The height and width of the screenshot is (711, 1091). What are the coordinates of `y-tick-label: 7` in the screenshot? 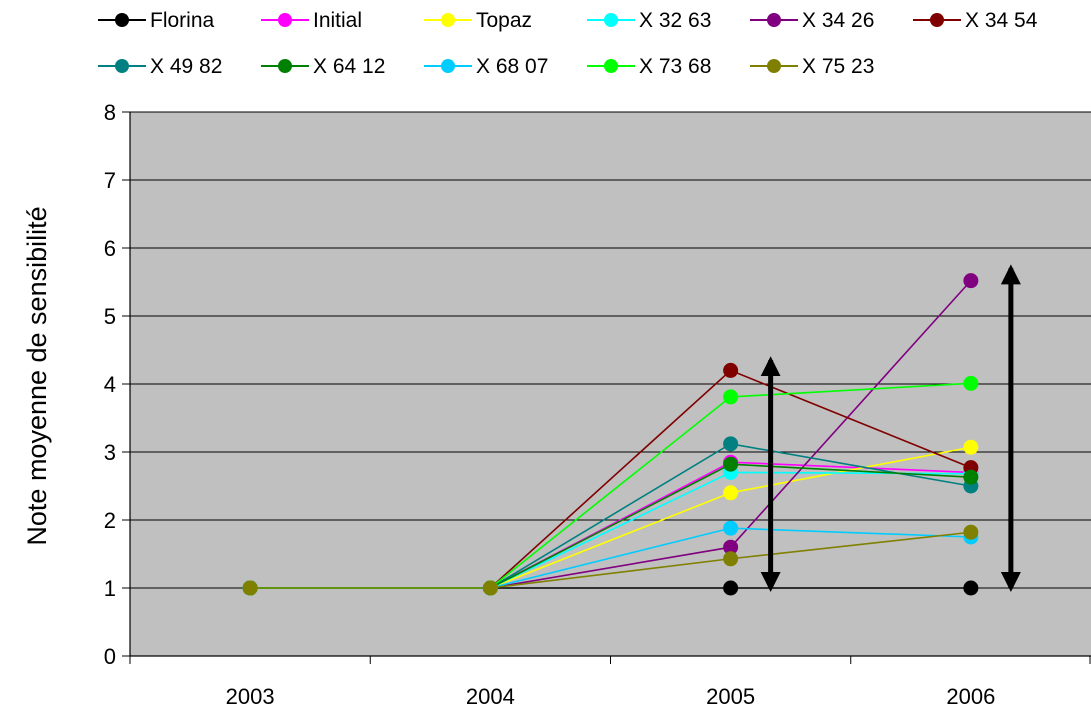 It's located at (110, 180).